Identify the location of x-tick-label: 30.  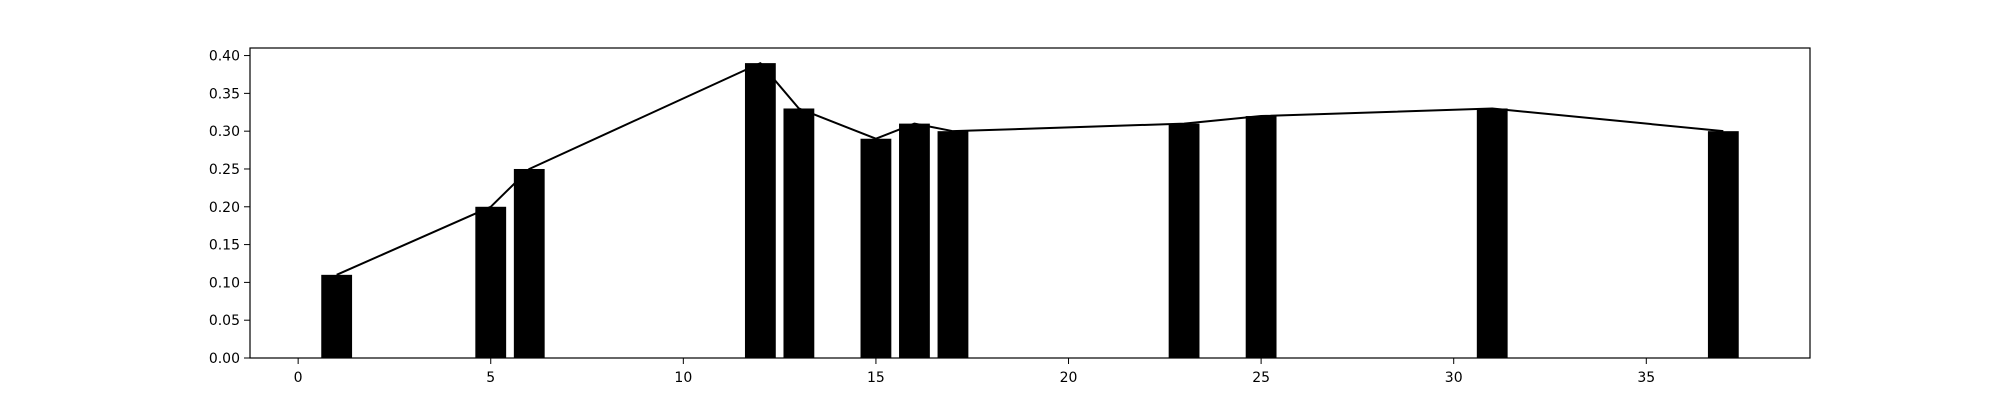
(1454, 378).